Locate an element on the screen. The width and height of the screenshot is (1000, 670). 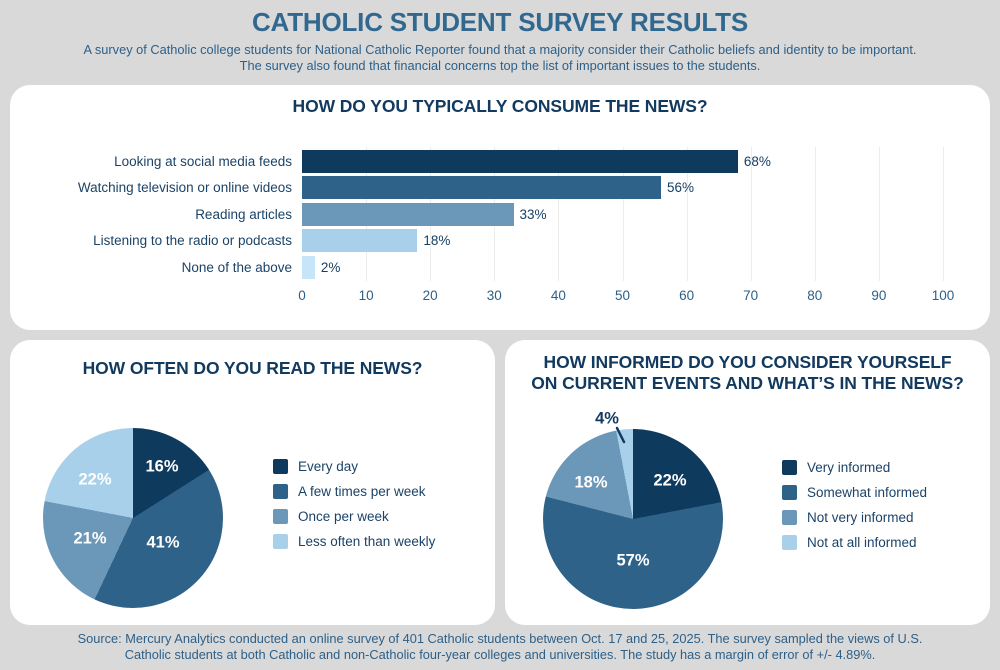
bar-category-label: Listening to the radio or podcasts is located at coordinates (192, 241).